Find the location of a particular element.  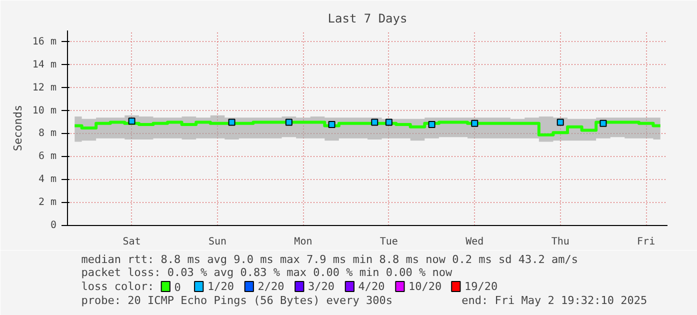

x-tick-label: Thu is located at coordinates (560, 242).